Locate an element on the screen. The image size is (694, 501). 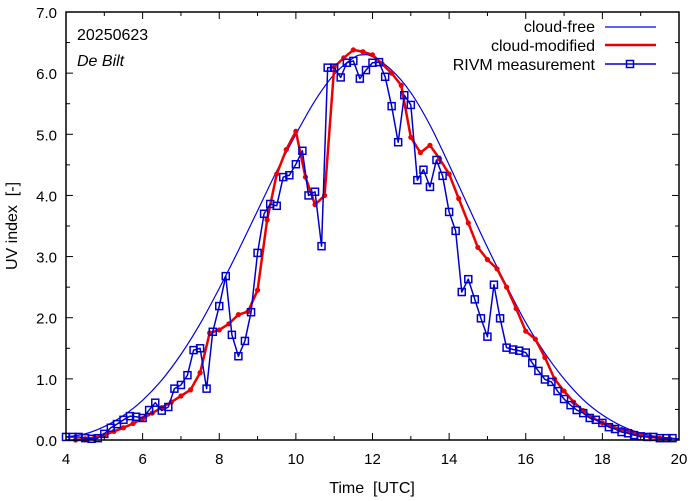
legend-label-rivm-measurement: RIVM measurement is located at coordinates (524, 65).